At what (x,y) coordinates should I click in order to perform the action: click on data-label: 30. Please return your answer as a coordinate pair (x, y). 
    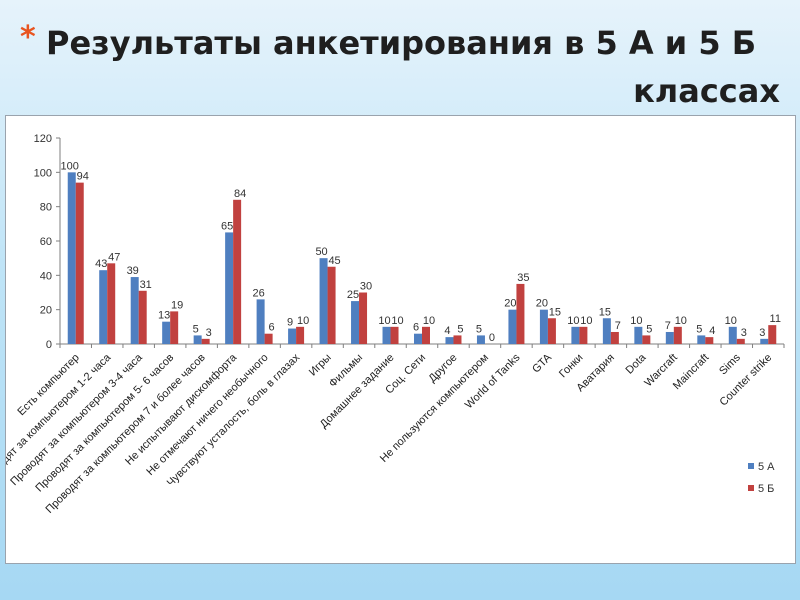
    Looking at the image, I should click on (366, 287).